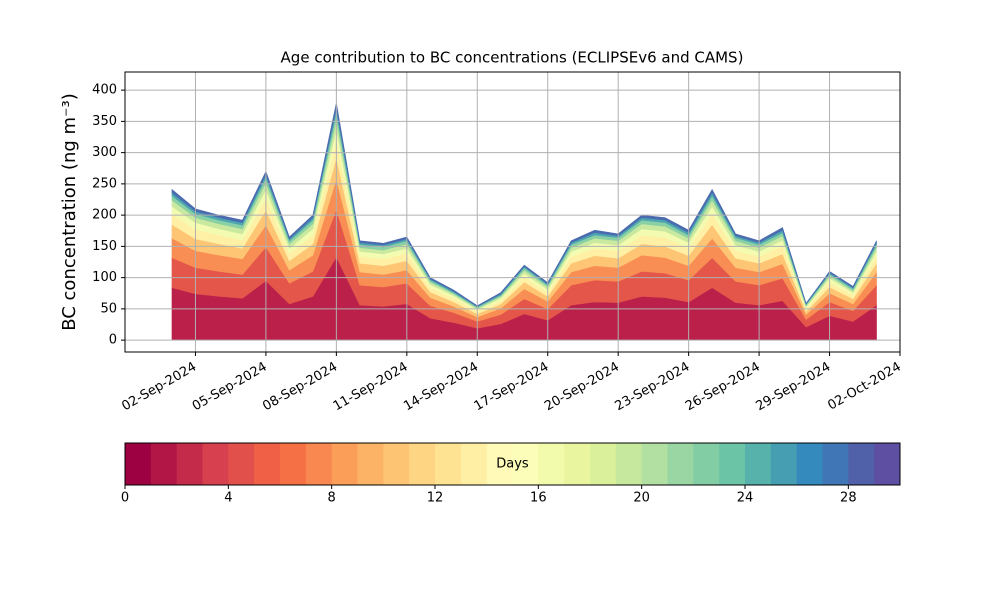 Image resolution: width=1000 pixels, height=600 pixels. I want to click on x-tick-label: 14-Sep-2024, so click(441, 387).